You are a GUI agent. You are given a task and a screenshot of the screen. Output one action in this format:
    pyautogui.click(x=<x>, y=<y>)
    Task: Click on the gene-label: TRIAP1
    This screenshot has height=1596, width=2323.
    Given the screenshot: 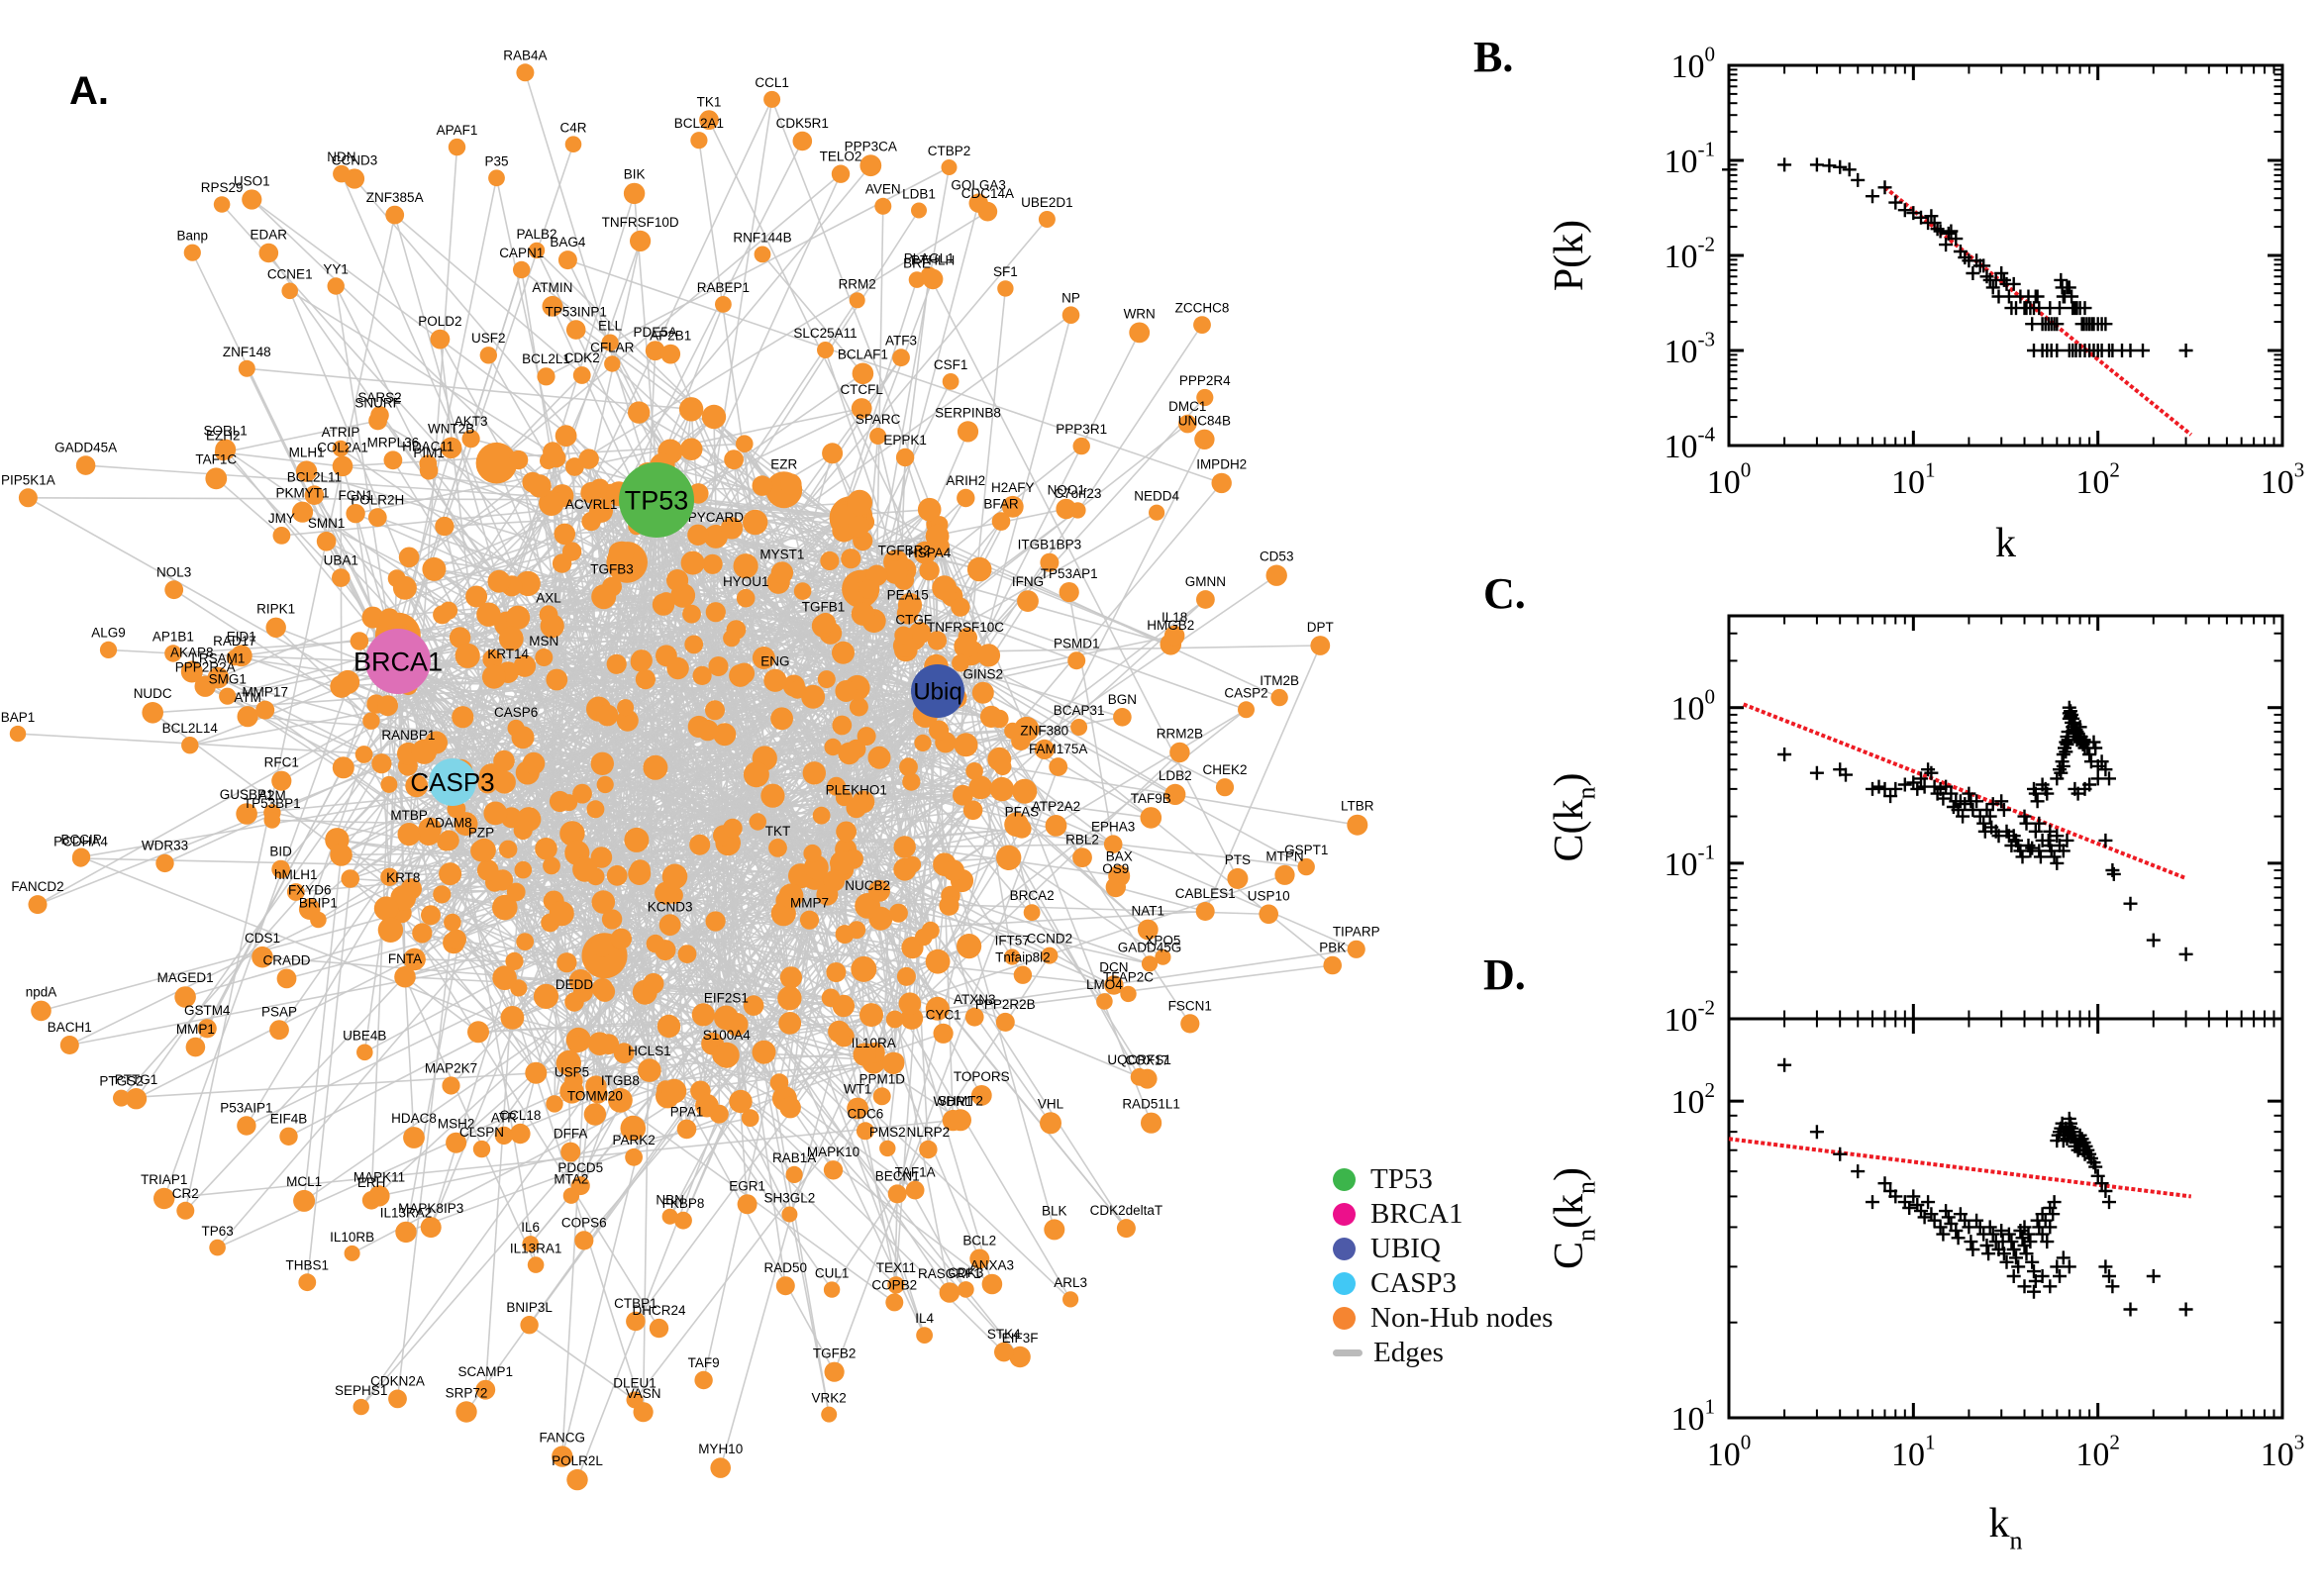 What is the action you would take?
    pyautogui.click(x=164, y=1179)
    